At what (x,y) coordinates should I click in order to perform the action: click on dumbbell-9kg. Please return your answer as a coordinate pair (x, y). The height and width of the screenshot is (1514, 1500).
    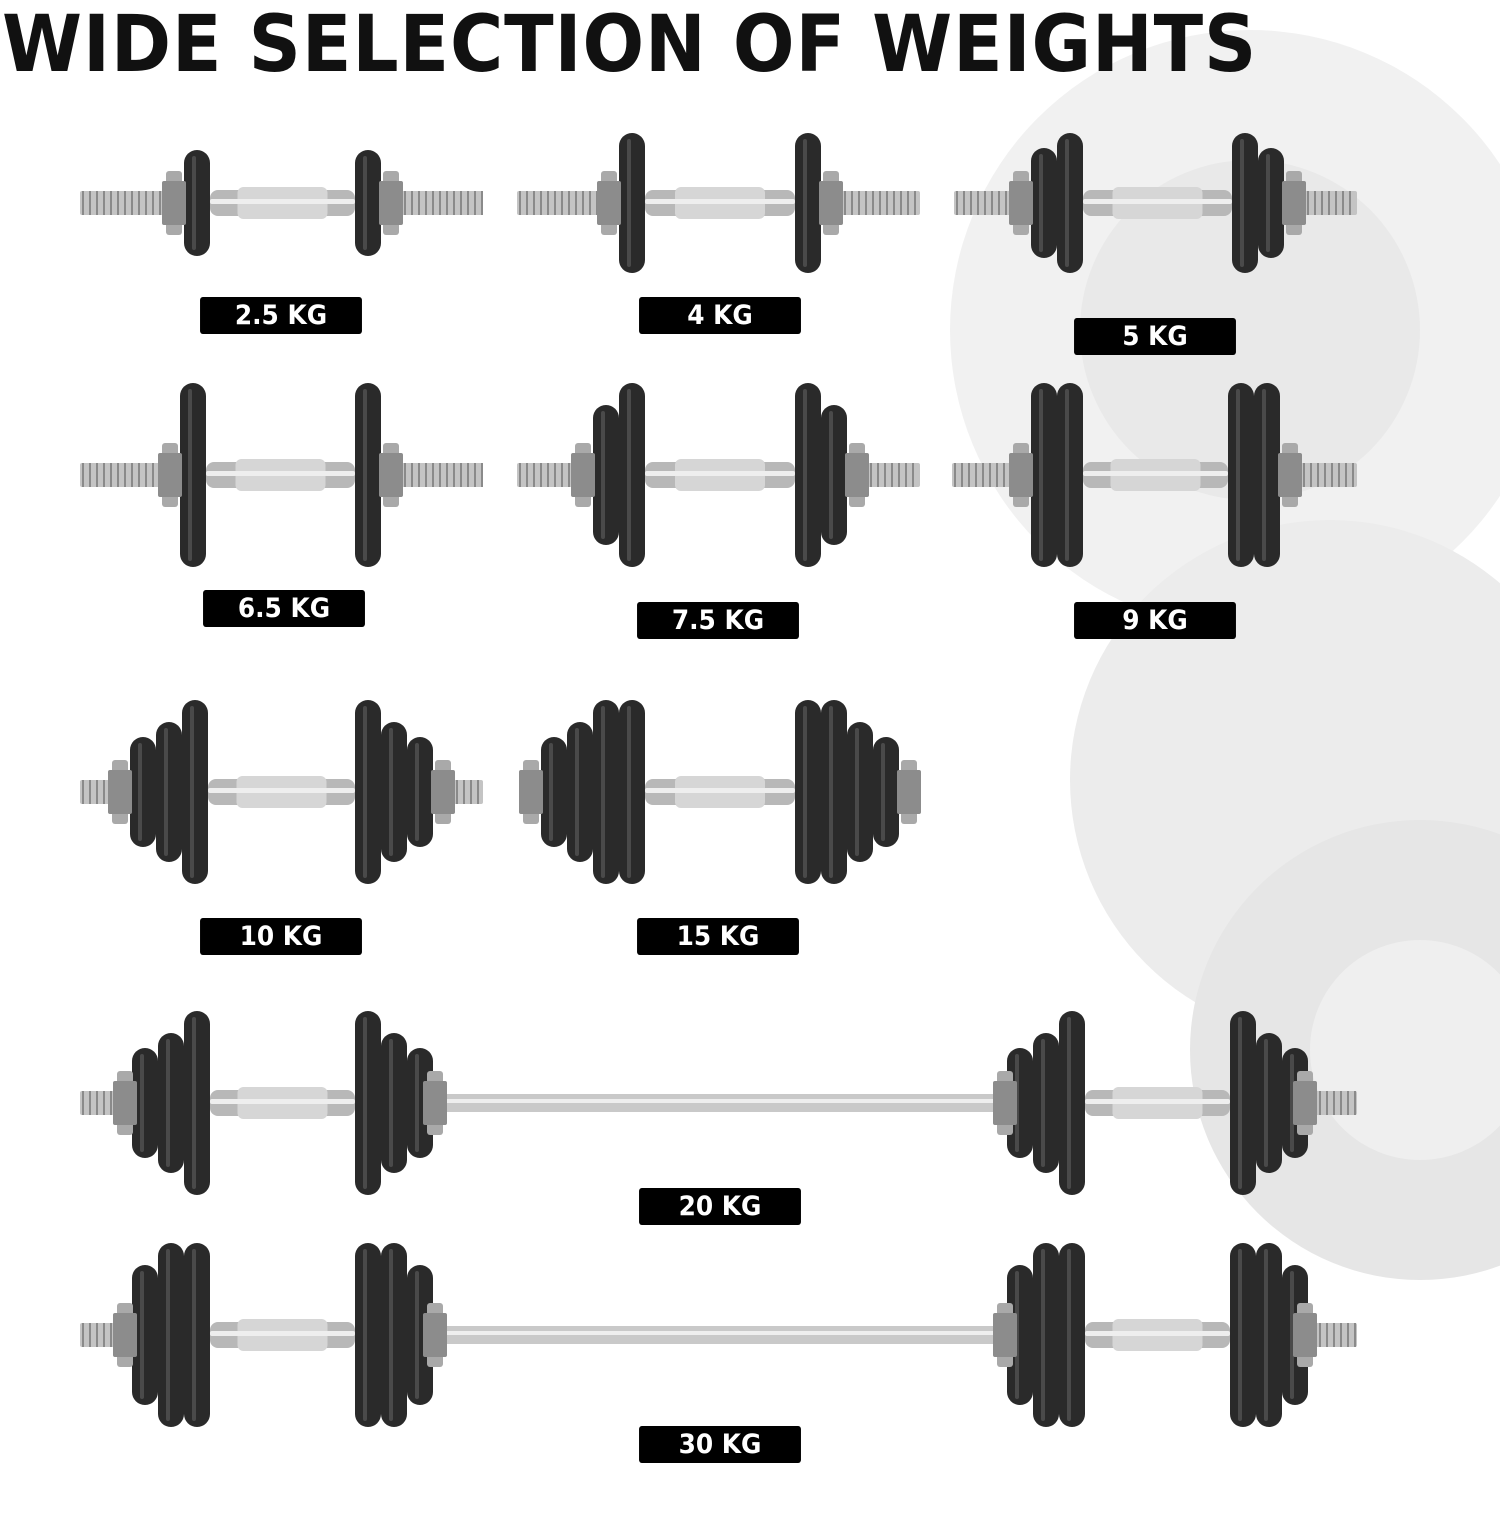
    Looking at the image, I should click on (1154, 475).